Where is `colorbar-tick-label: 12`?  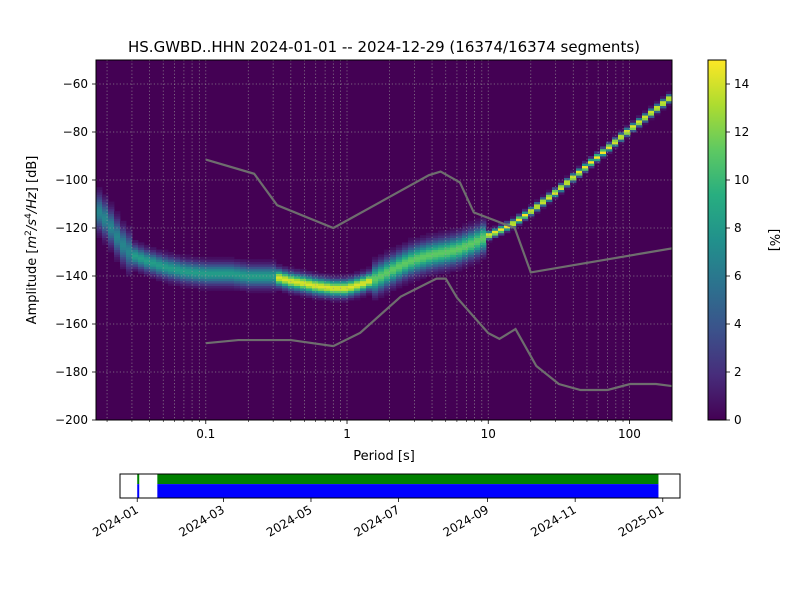
colorbar-tick-label: 12 is located at coordinates (741, 132).